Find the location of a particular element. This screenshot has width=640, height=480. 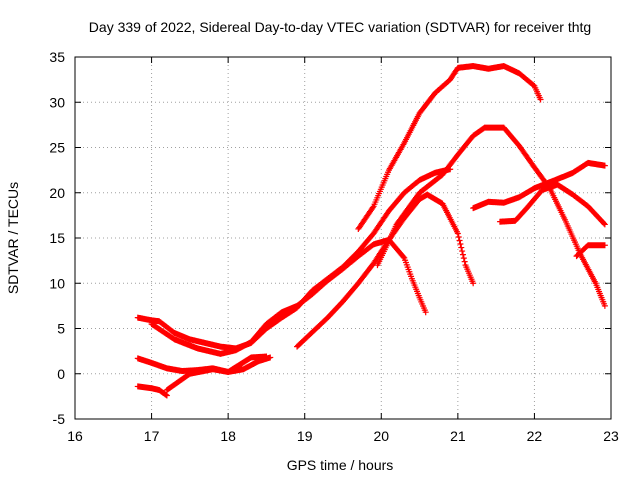

y-axis-label: SDTVAR / TECUs is located at coordinates (13, 238).